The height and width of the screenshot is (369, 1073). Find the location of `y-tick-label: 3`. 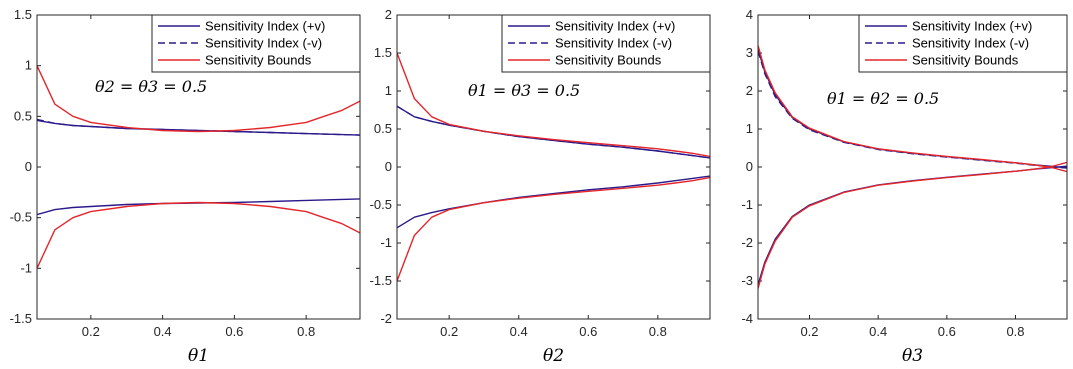

y-tick-label: 3 is located at coordinates (749, 52).